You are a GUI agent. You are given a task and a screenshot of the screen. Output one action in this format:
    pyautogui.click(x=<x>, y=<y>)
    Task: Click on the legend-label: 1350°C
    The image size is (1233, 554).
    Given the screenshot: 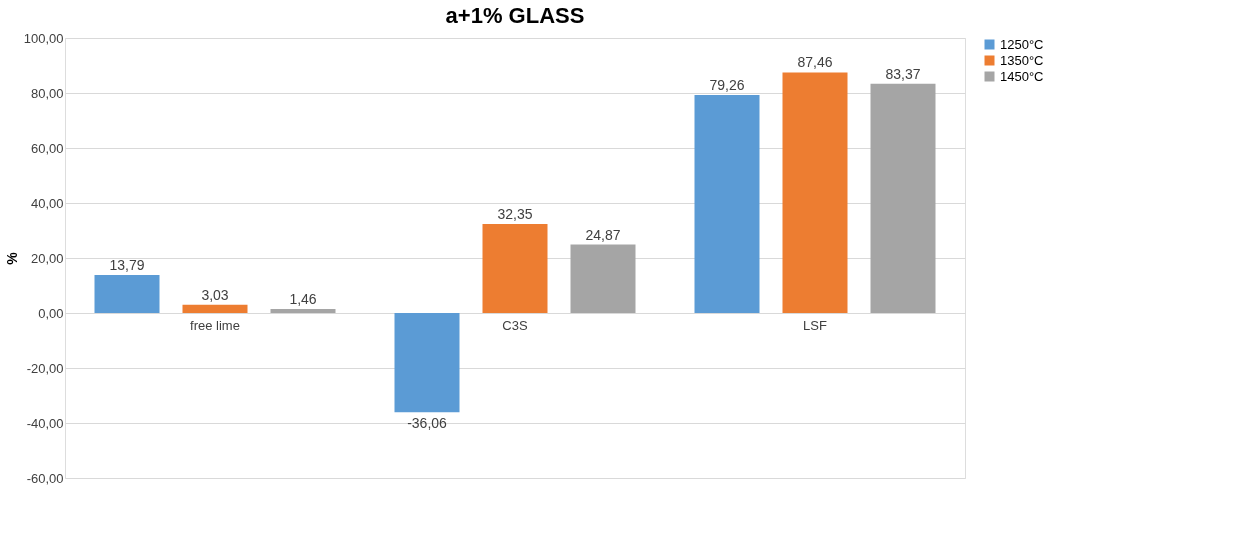 What is the action you would take?
    pyautogui.click(x=1022, y=60)
    